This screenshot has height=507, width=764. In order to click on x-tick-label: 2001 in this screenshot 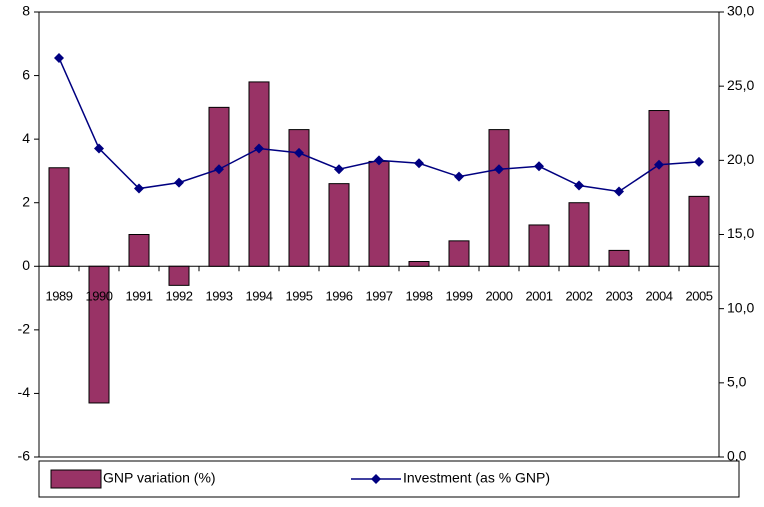, I will do `click(539, 296)`.